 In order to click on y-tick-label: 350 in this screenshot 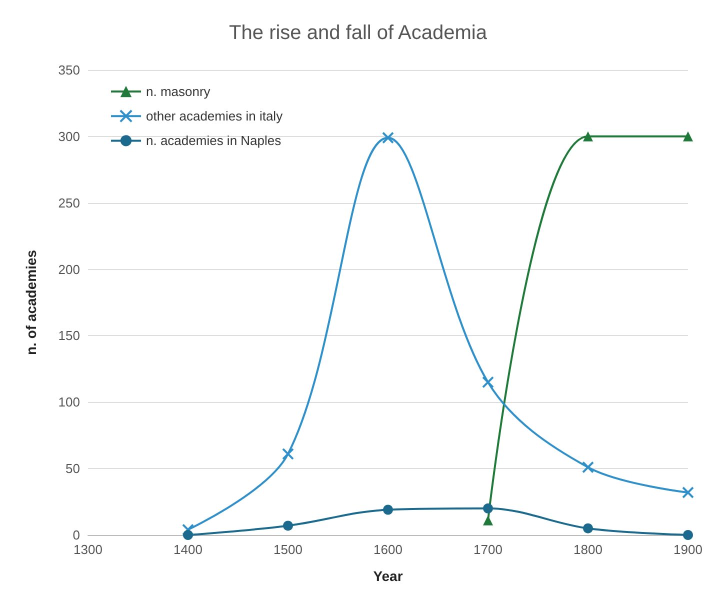, I will do `click(69, 70)`.